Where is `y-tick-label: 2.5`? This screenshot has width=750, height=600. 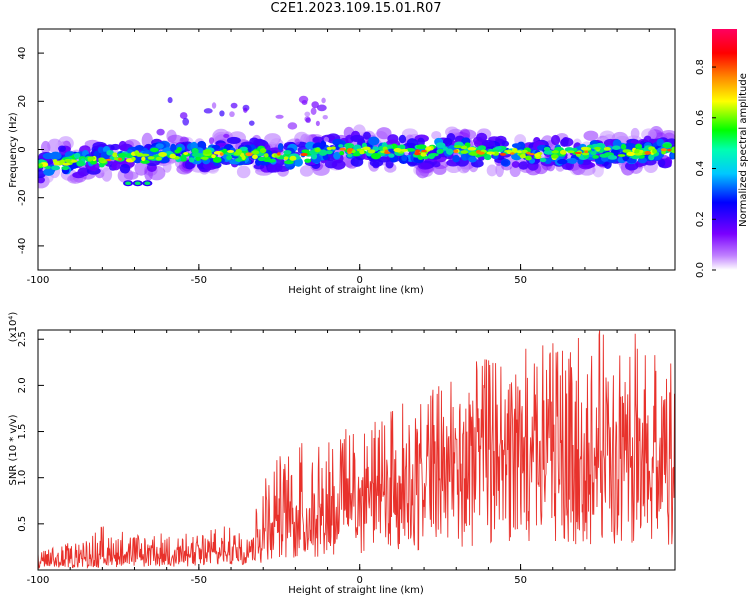
y-tick-label: 2.5 is located at coordinates (22, 339).